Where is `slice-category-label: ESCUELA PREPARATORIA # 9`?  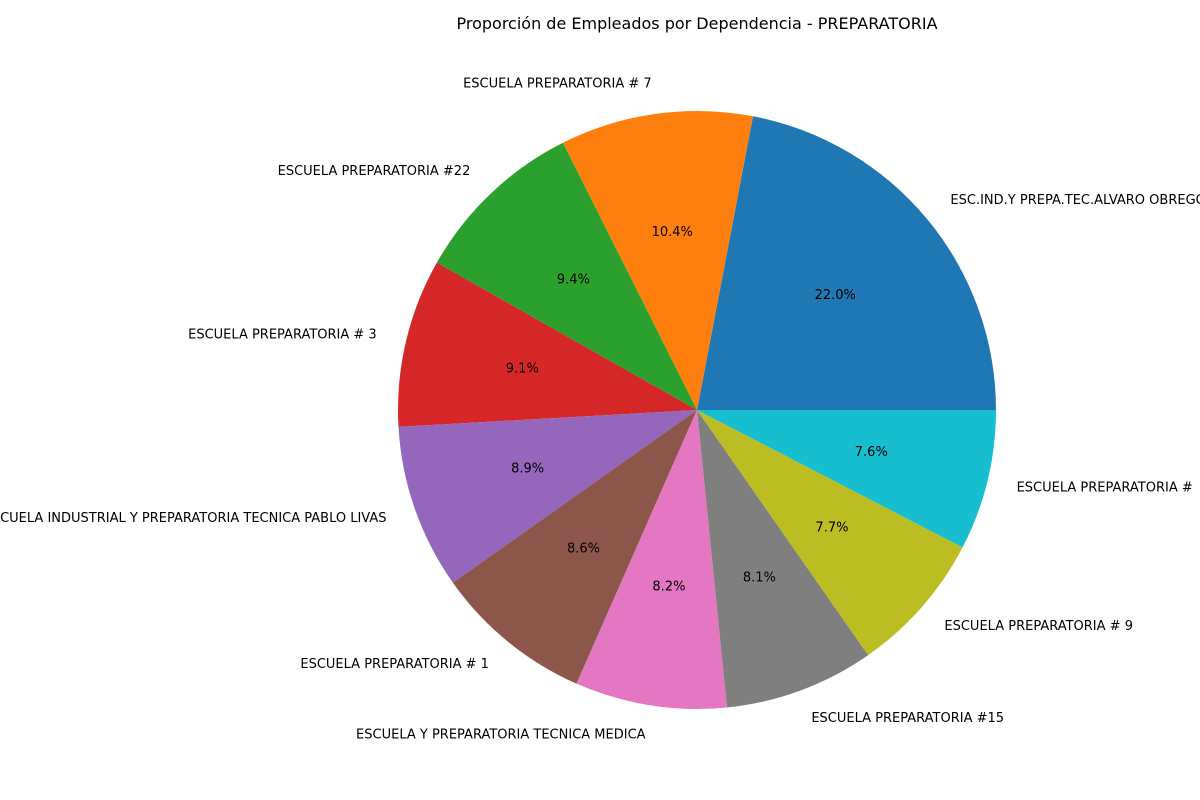
slice-category-label: ESCUELA PREPARATORIA # 9 is located at coordinates (1038, 626).